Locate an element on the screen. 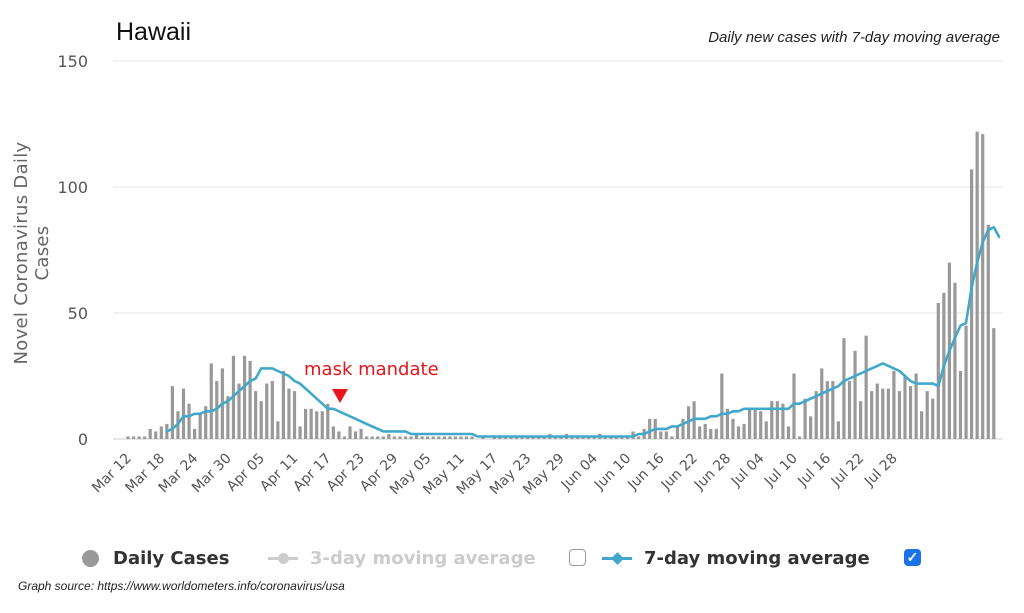  checkbox-7day-average: ✓ is located at coordinates (912, 557).